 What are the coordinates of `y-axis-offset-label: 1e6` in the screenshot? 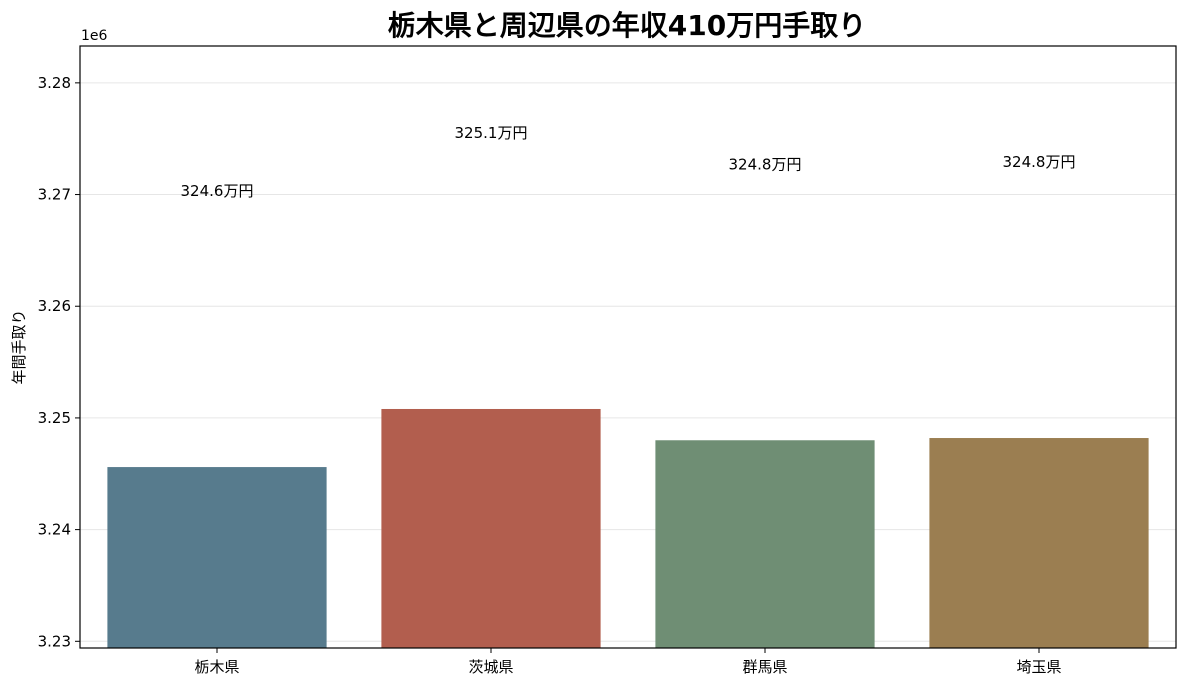 It's located at (94, 36).